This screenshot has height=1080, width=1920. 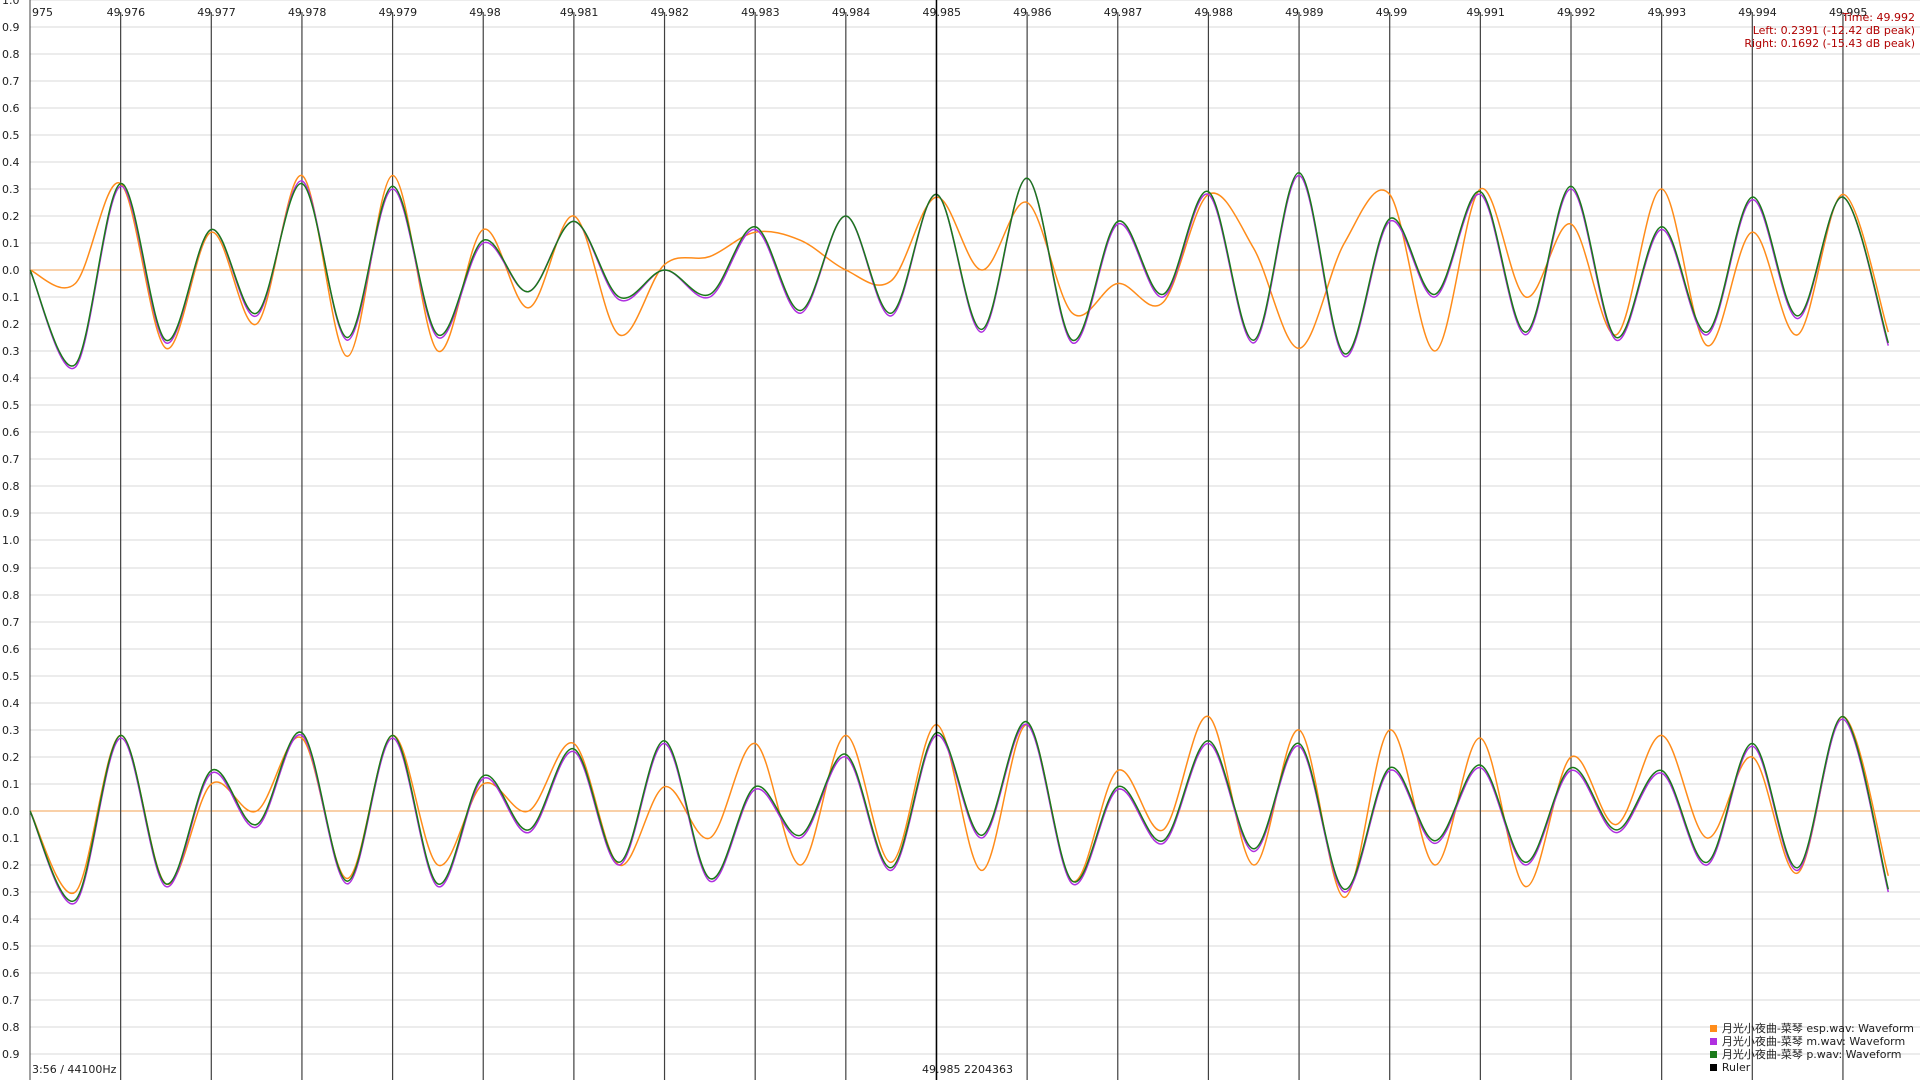 I want to click on legend-item-esp: 月光小夜曲-菜琴 esp.wav: Waveform, so click(x=1811, y=1028).